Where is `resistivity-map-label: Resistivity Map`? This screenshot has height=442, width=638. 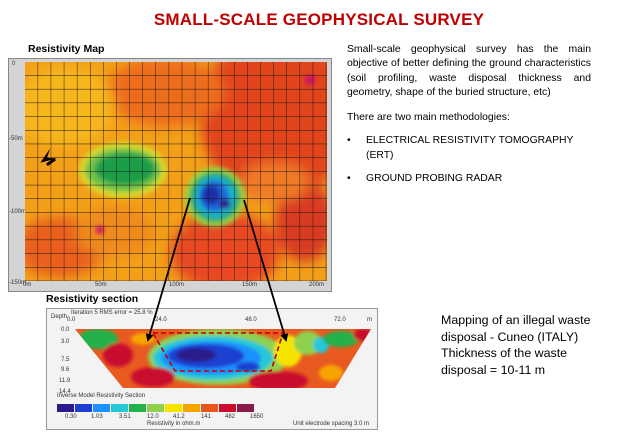 resistivity-map-label: Resistivity Map is located at coordinates (66, 49).